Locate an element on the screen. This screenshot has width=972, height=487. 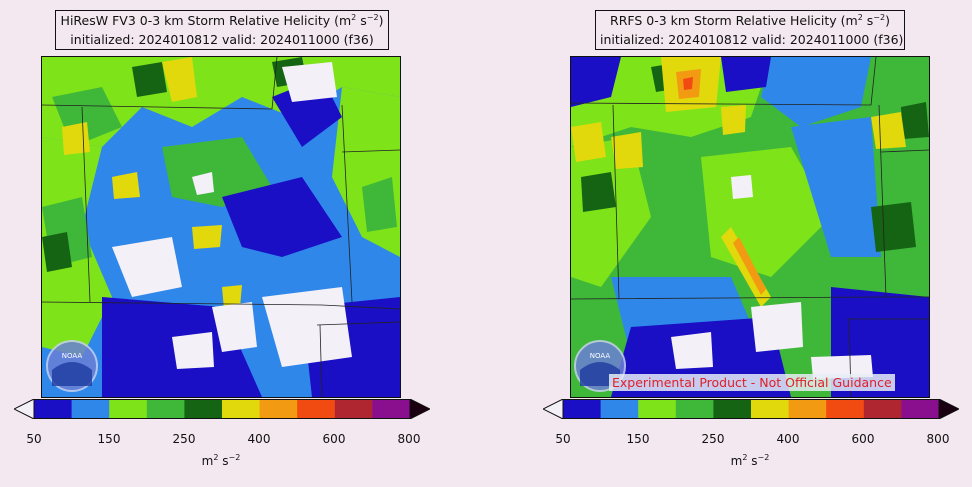
rrfs-tick-800: 800 is located at coordinates (938, 439).